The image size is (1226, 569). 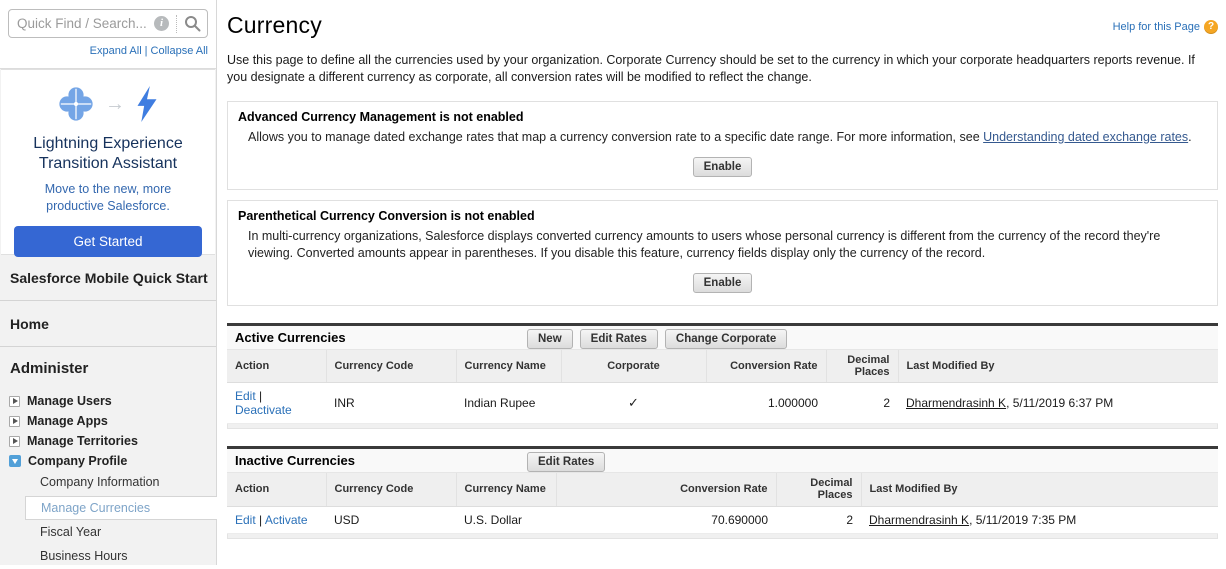 What do you see at coordinates (121, 508) in the screenshot?
I see `sidebar-item-manage-currencies: Manage Currencies` at bounding box center [121, 508].